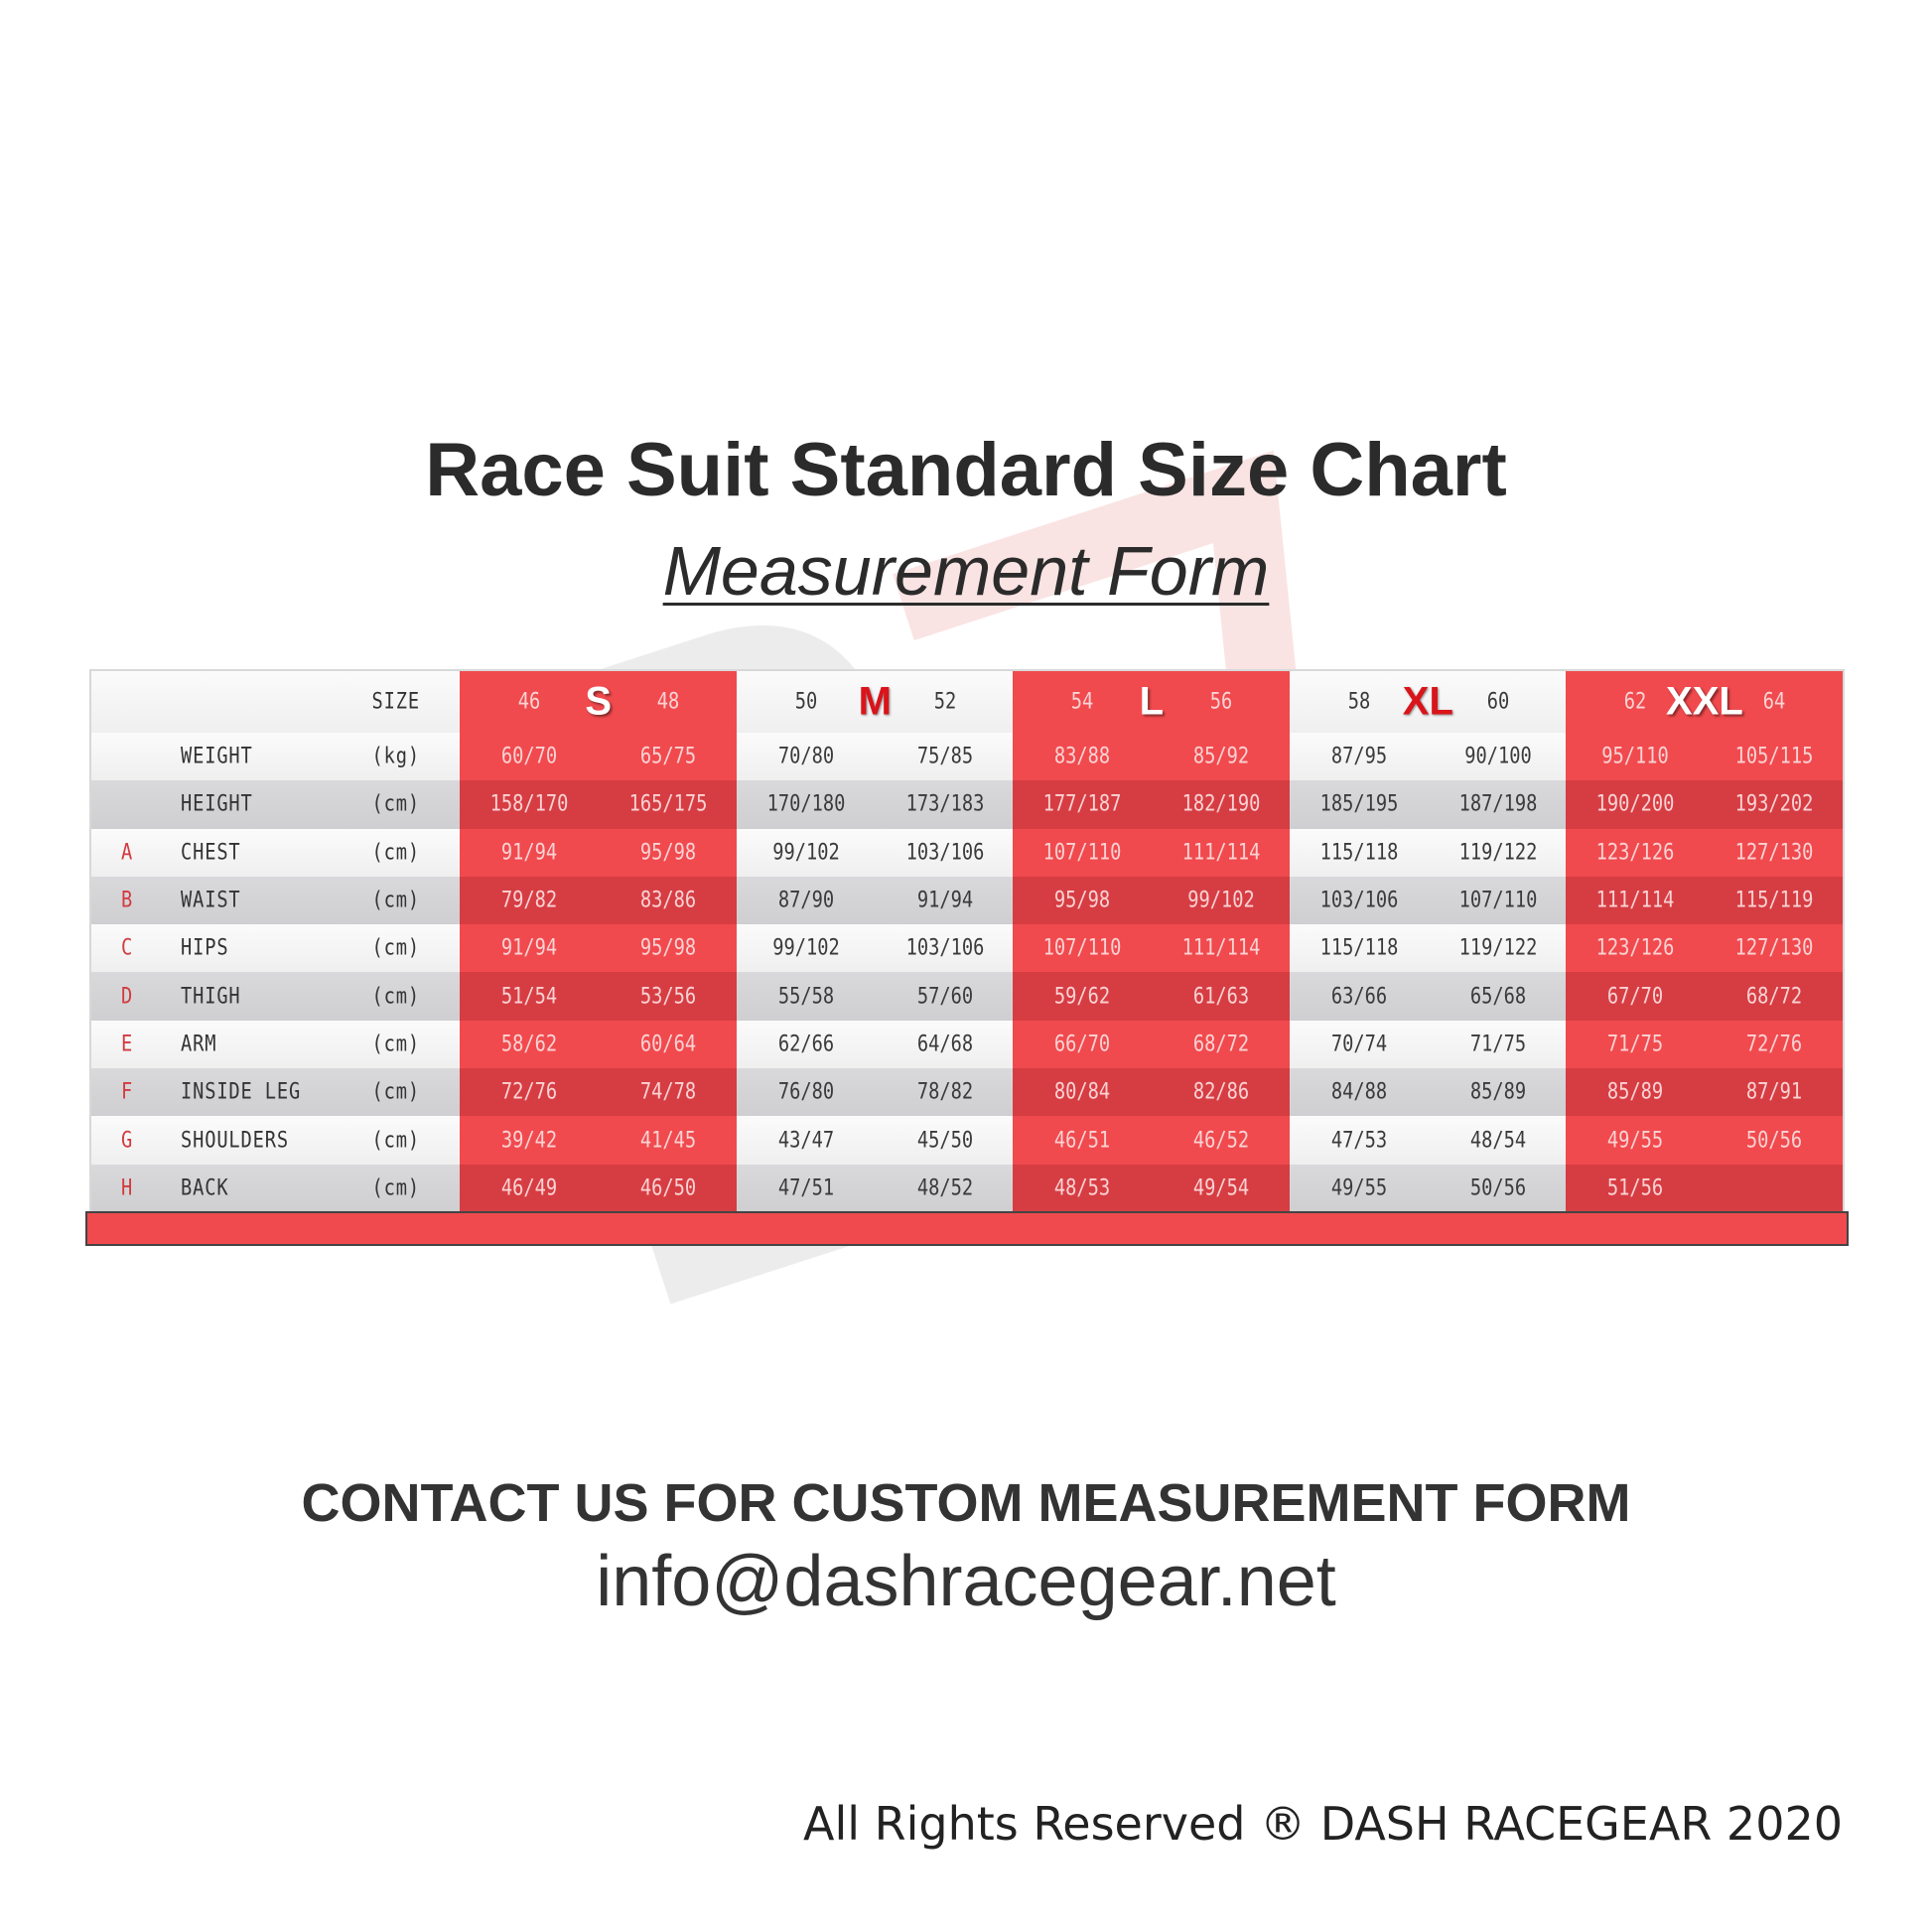 This screenshot has height=1932, width=1932. What do you see at coordinates (1705, 805) in the screenshot?
I see `size-group-cell: 190/200 193/202` at bounding box center [1705, 805].